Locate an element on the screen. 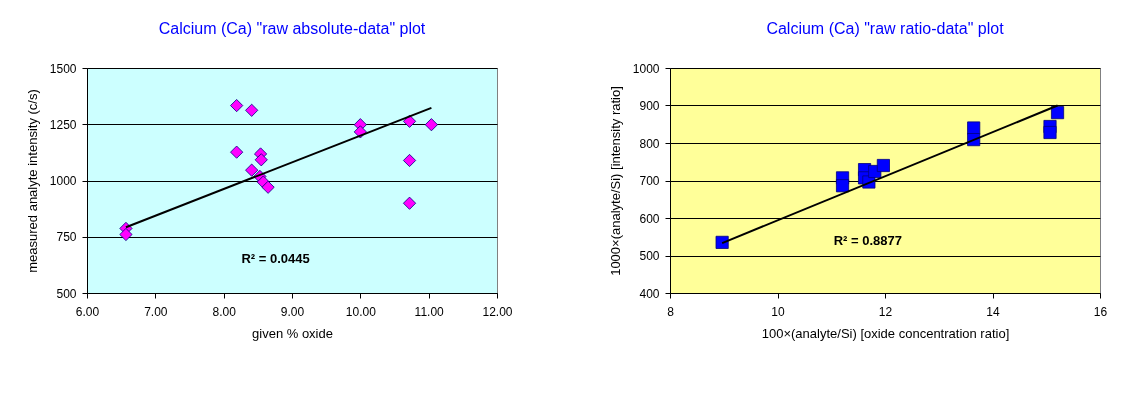 Image resolution: width=1135 pixels, height=410 pixels. x-tick-label: 9.00 is located at coordinates (292, 311).